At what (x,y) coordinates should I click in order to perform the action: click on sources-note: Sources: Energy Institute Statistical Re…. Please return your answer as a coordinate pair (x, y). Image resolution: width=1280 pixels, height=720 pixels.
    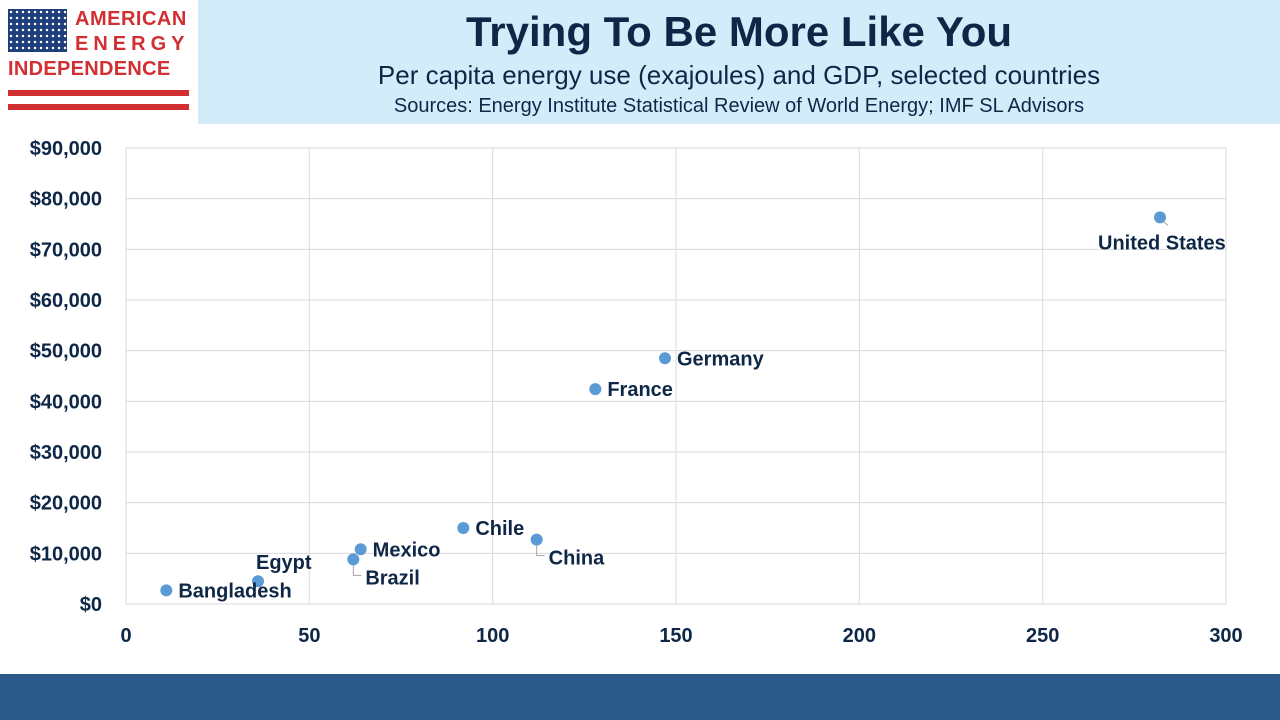
    Looking at the image, I should click on (739, 106).